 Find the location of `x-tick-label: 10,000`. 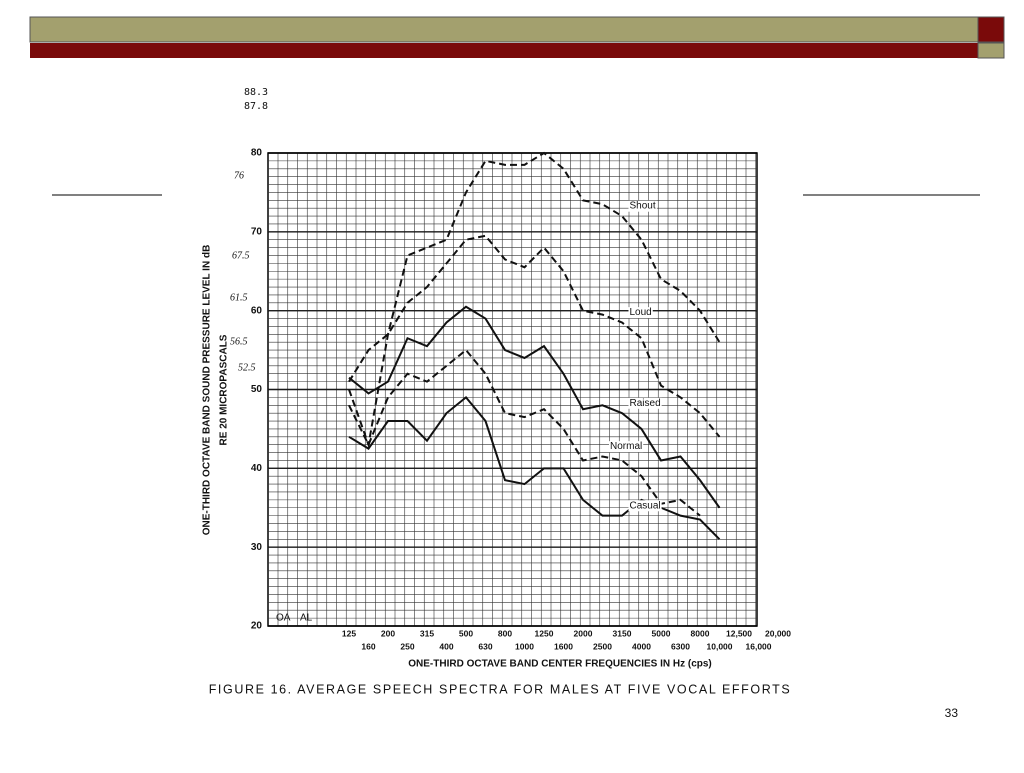

x-tick-label: 10,000 is located at coordinates (720, 646).